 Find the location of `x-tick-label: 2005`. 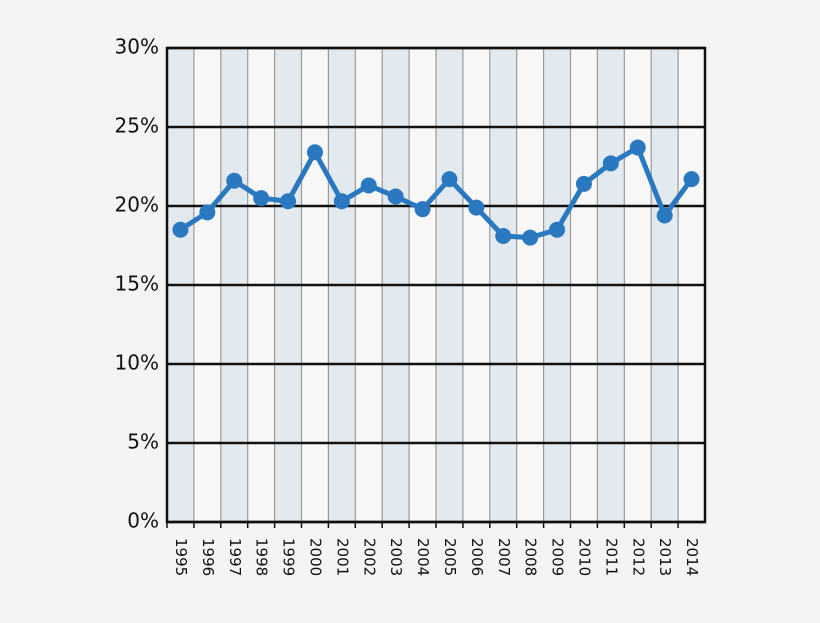

x-tick-label: 2005 is located at coordinates (450, 557).